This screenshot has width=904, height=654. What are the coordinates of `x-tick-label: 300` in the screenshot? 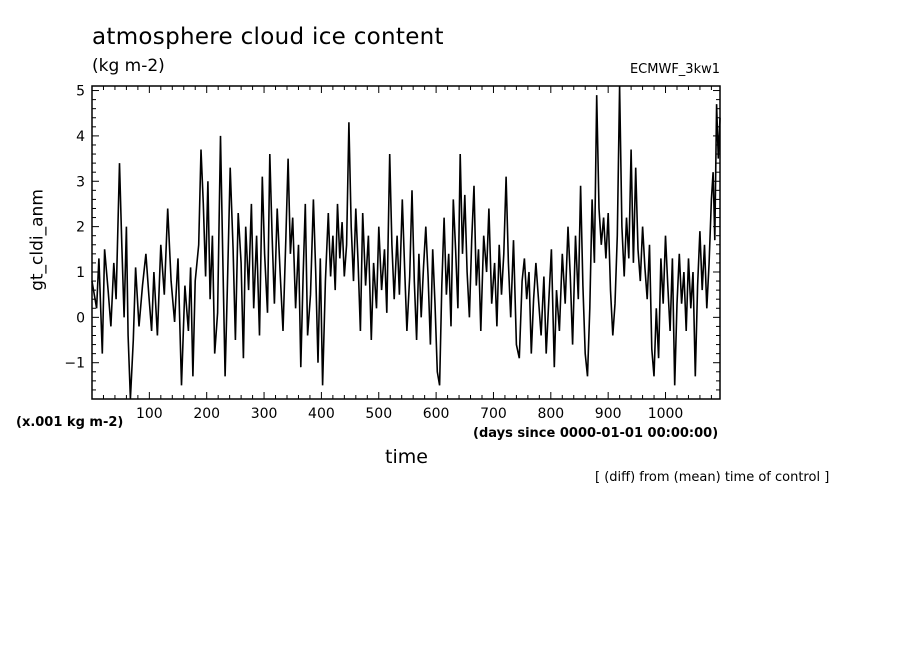 It's located at (264, 414).